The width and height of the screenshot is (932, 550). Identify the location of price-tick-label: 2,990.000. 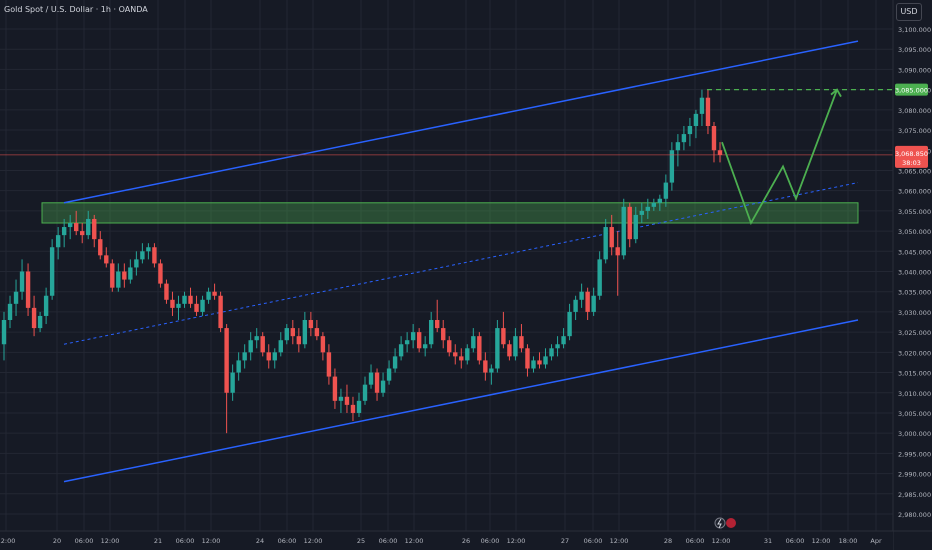
(914, 475).